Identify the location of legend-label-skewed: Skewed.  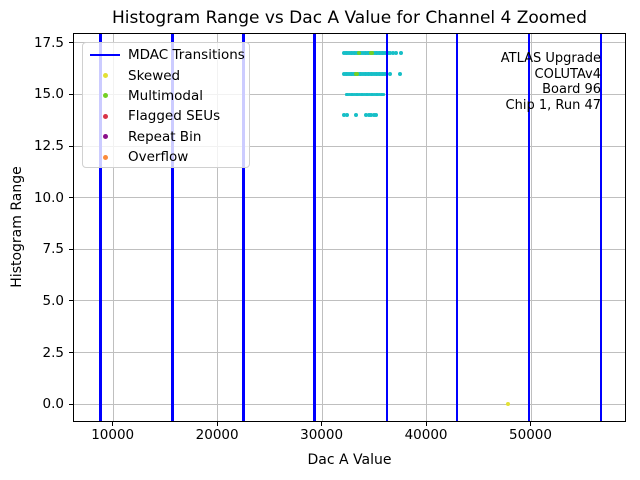
(154, 75).